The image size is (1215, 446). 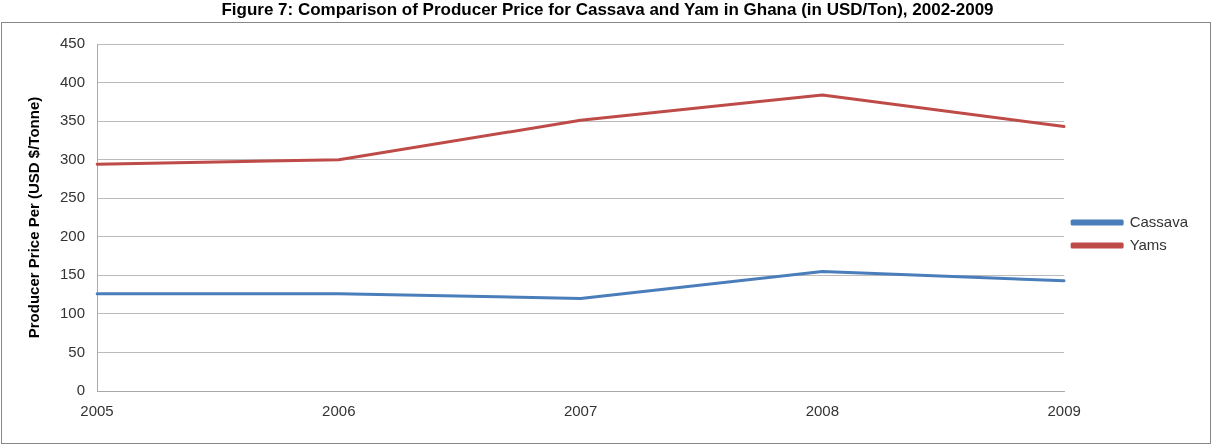 I want to click on y-tick-label: 50, so click(x=77, y=351).